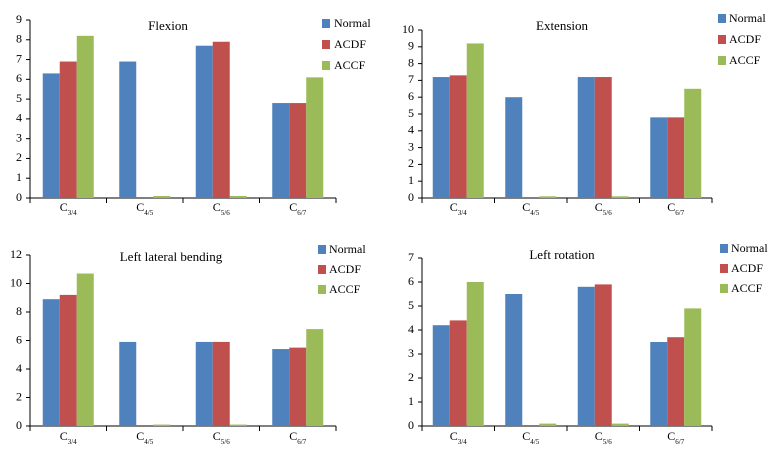  Describe the element at coordinates (171, 256) in the screenshot. I see `chart-title: Left lateral bending` at that location.